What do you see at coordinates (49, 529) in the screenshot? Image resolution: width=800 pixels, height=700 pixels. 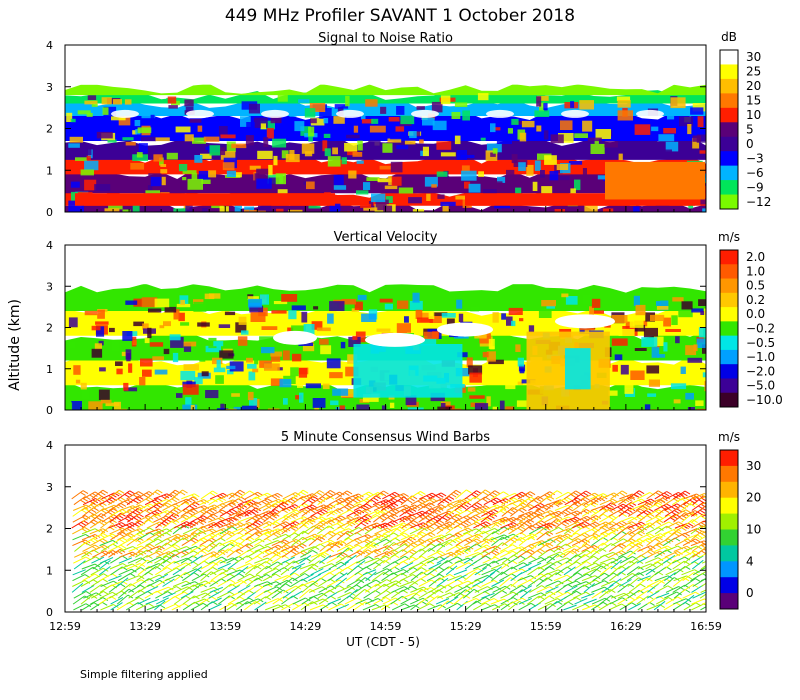 I see `y-tick-label: 2` at bounding box center [49, 529].